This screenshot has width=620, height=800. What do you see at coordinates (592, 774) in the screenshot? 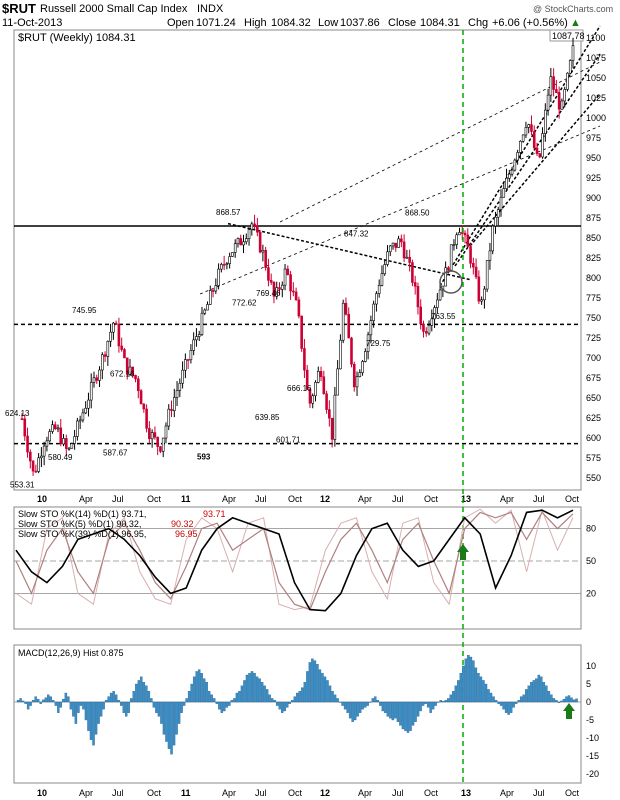
I see `macd-y-tick: -20` at bounding box center [592, 774].